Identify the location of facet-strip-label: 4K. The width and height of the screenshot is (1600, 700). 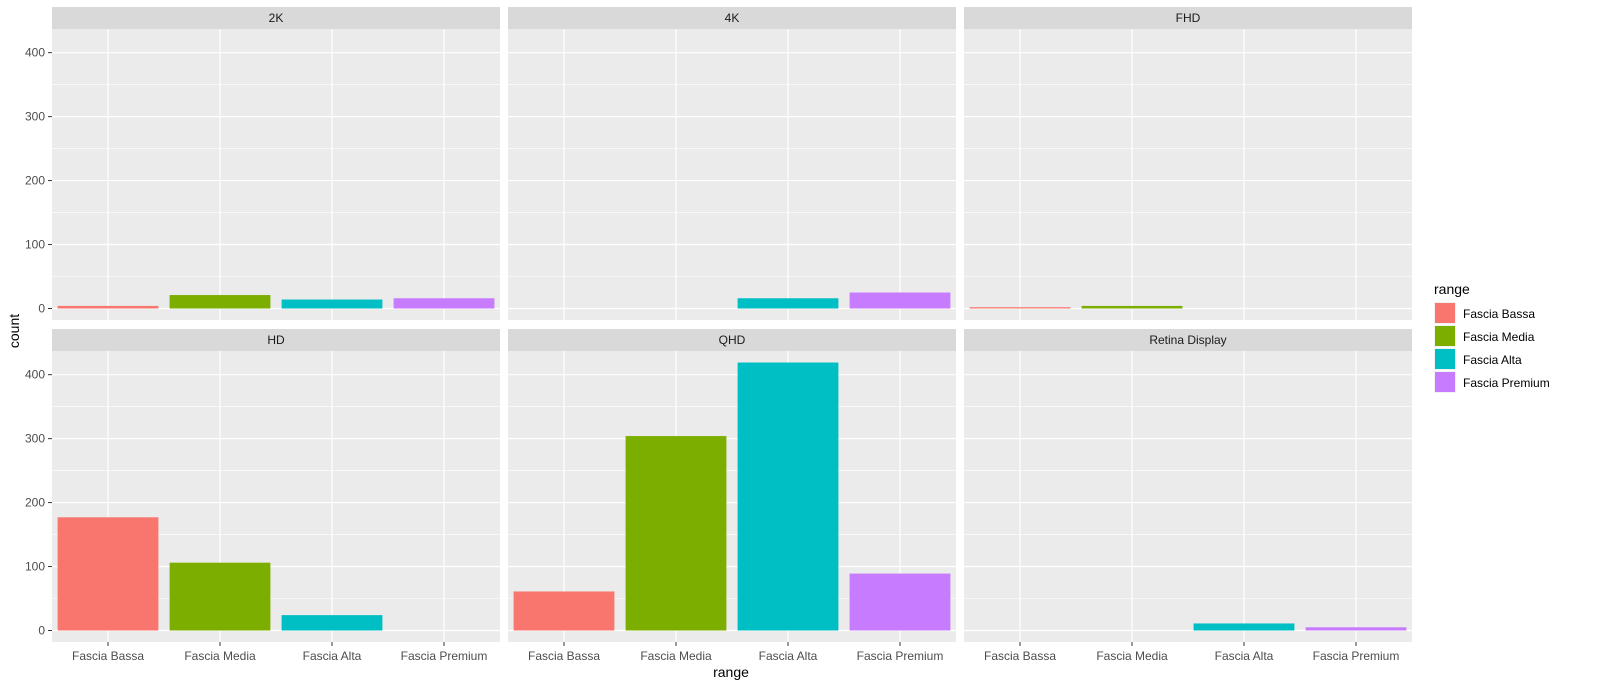
(732, 18).